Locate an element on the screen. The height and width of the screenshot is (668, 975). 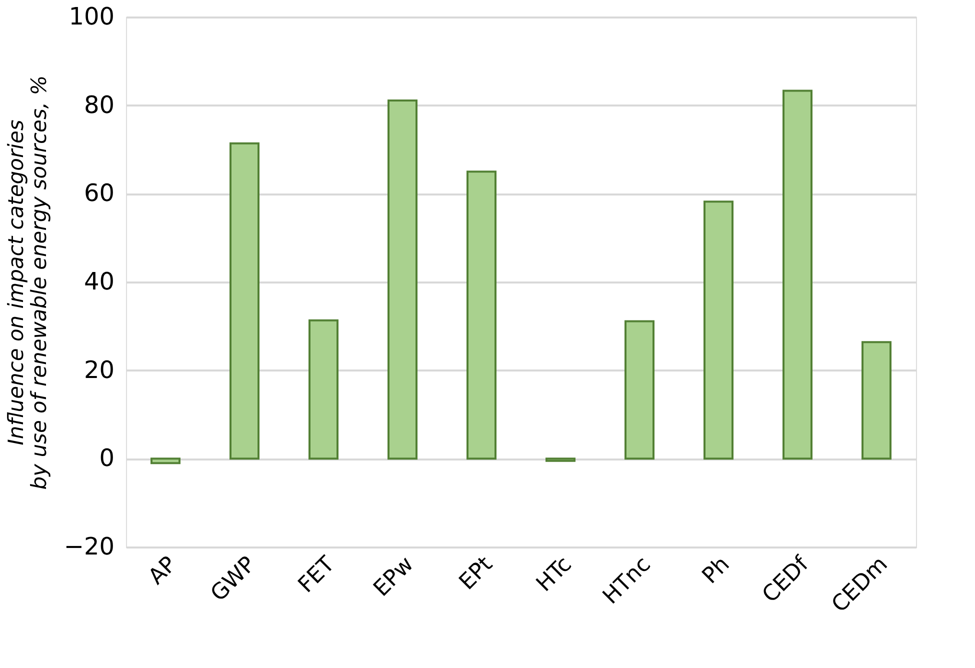
y-tick-label: 40 is located at coordinates (99, 282).